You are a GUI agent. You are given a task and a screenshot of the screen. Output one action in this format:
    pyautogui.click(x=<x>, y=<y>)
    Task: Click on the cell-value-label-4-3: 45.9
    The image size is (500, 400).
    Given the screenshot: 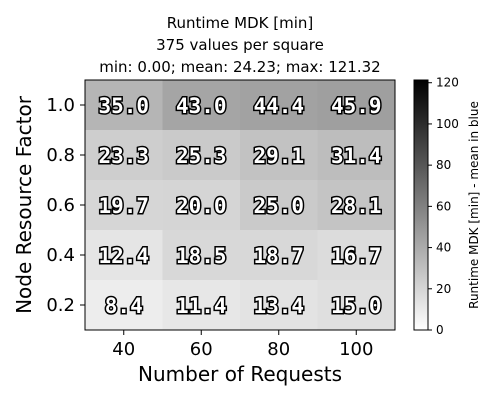 What is the action you would take?
    pyautogui.click(x=356, y=106)
    